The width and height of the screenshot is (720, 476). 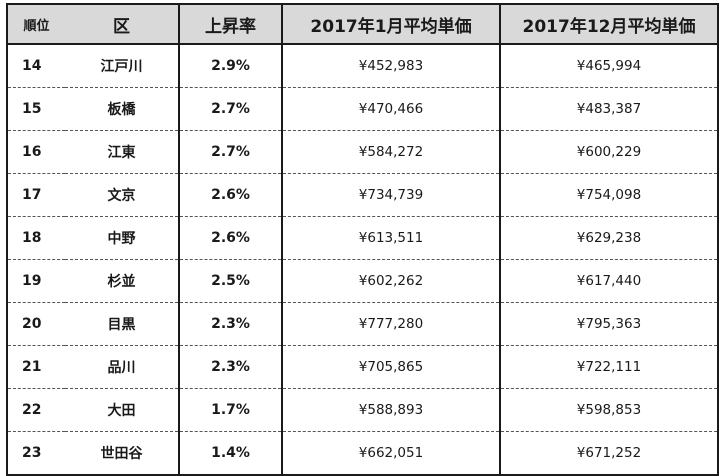 What do you see at coordinates (36, 324) in the screenshot?
I see `rank-cell: 20` at bounding box center [36, 324].